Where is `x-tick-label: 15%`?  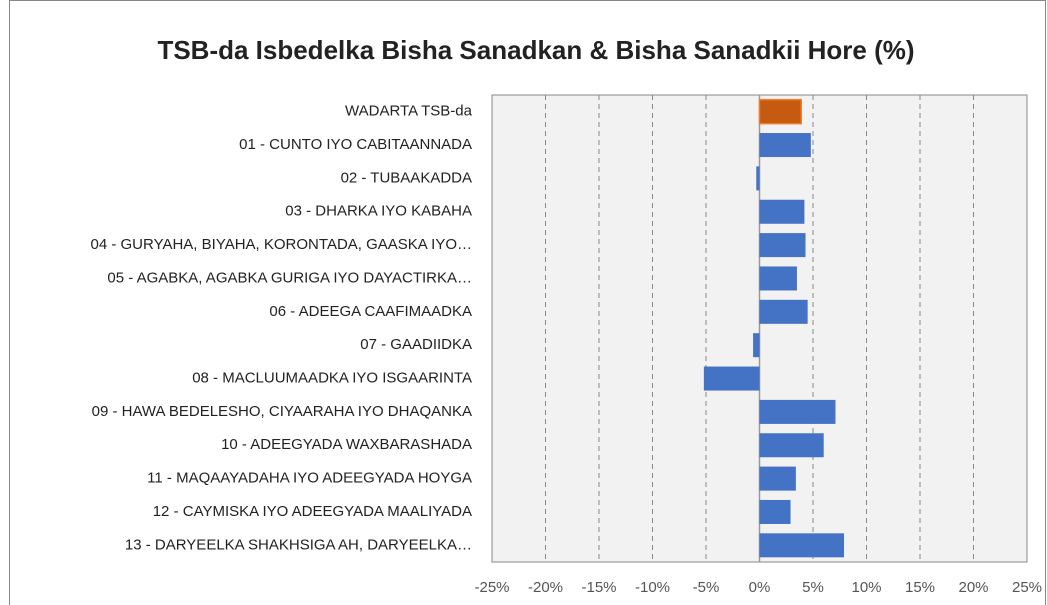
x-tick-label: 15% is located at coordinates (920, 587).